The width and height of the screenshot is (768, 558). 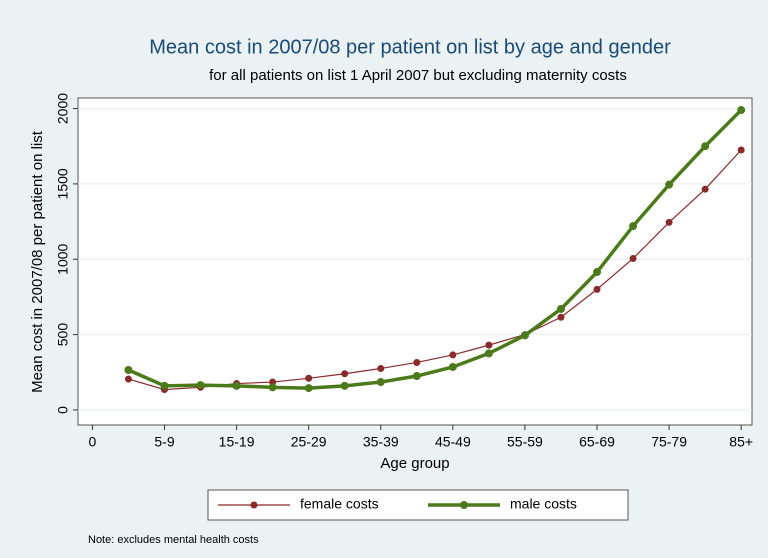 What do you see at coordinates (63, 108) in the screenshot?
I see `y-tick-label: 2000` at bounding box center [63, 108].